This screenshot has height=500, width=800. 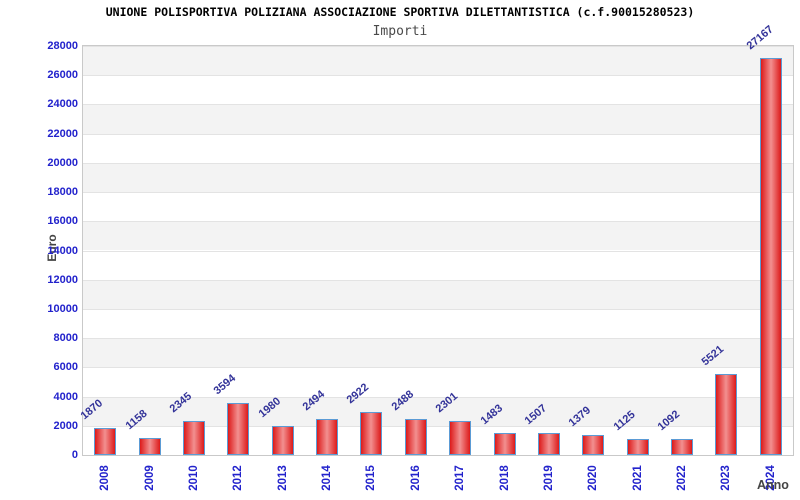 I want to click on bar-2021, so click(x=637, y=446).